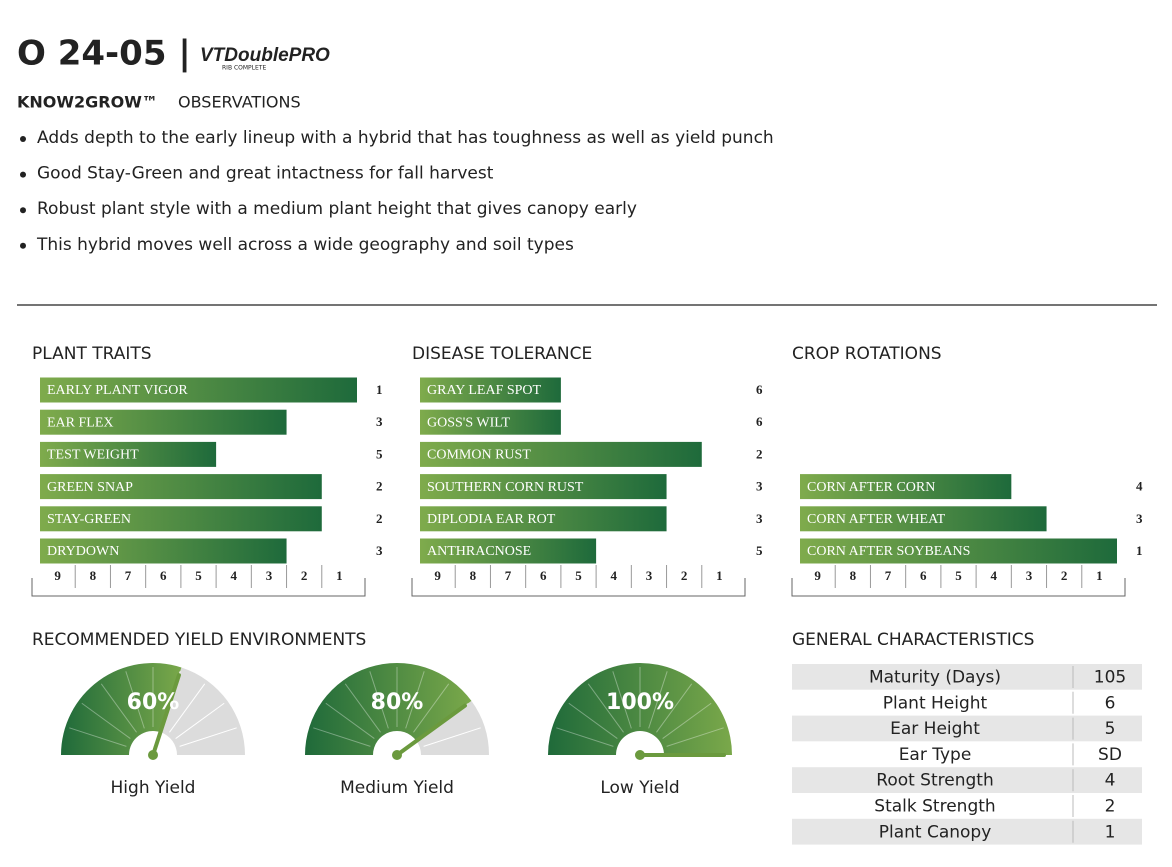 This screenshot has height=867, width=1172. What do you see at coordinates (502, 354) in the screenshot?
I see `panel-title: DISEASE TOLERANCE` at bounding box center [502, 354].